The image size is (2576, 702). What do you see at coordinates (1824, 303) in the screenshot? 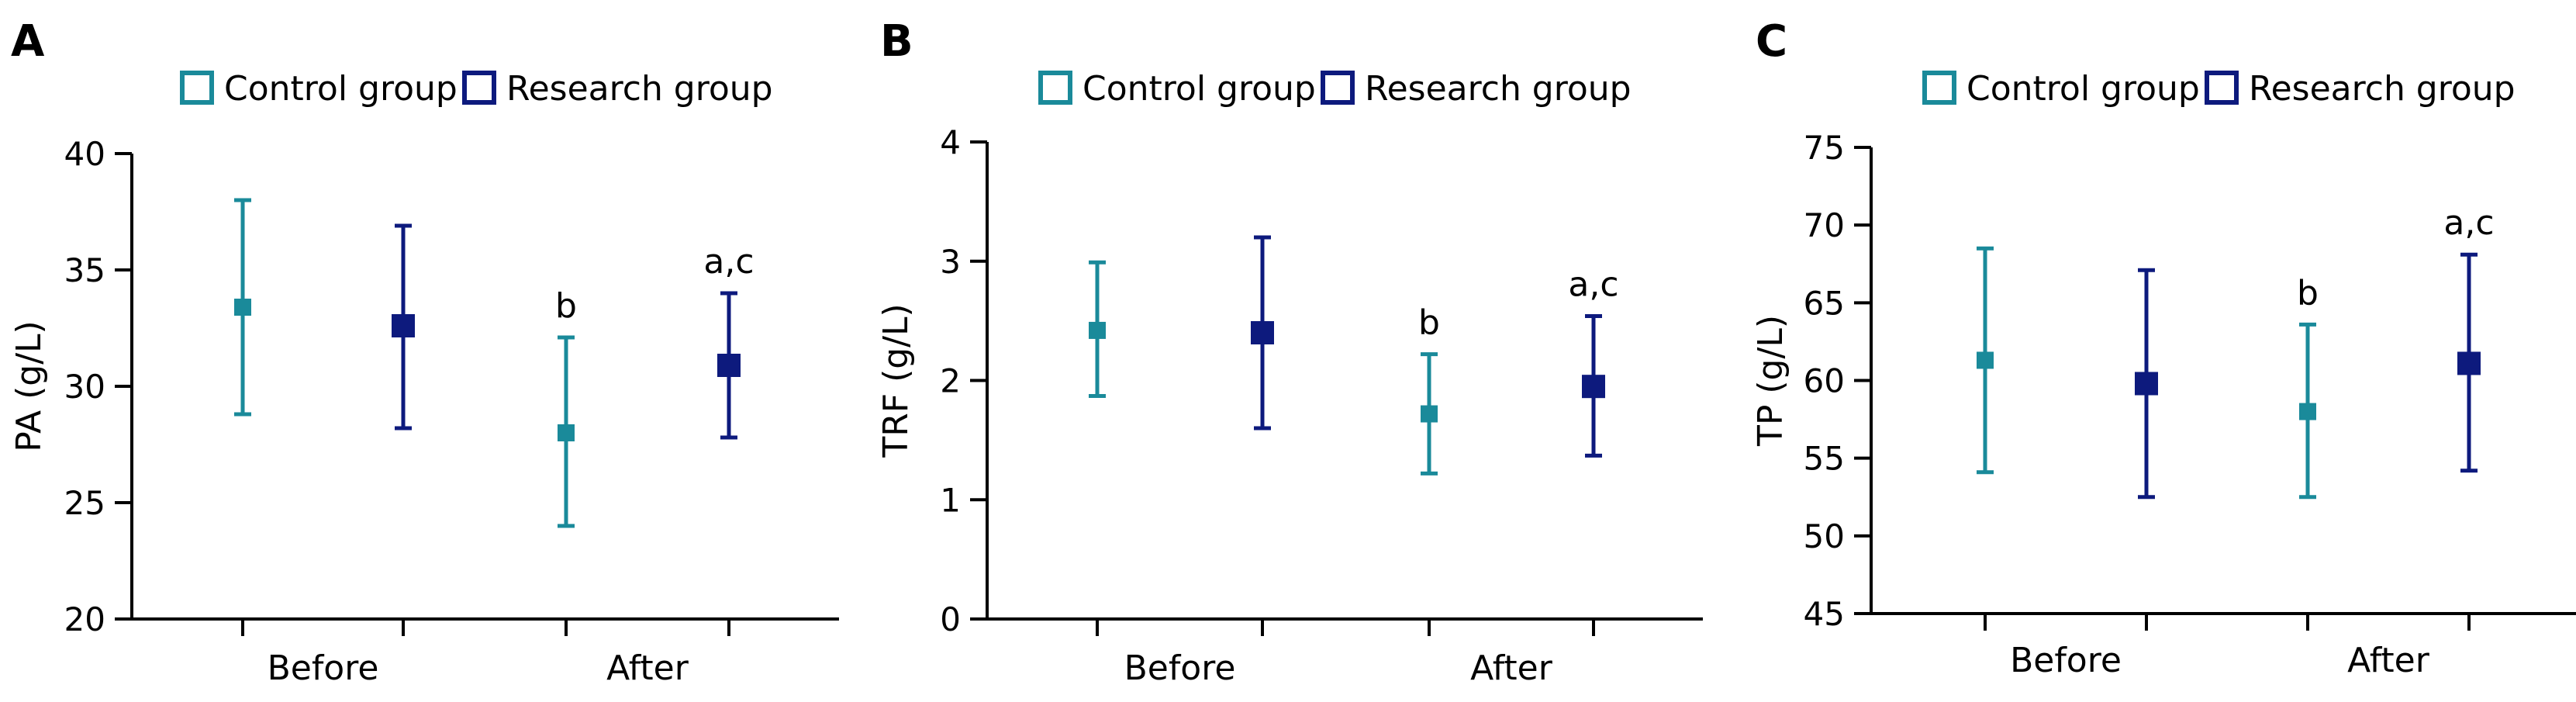
I see `y-tick-label: 65` at bounding box center [1824, 303].